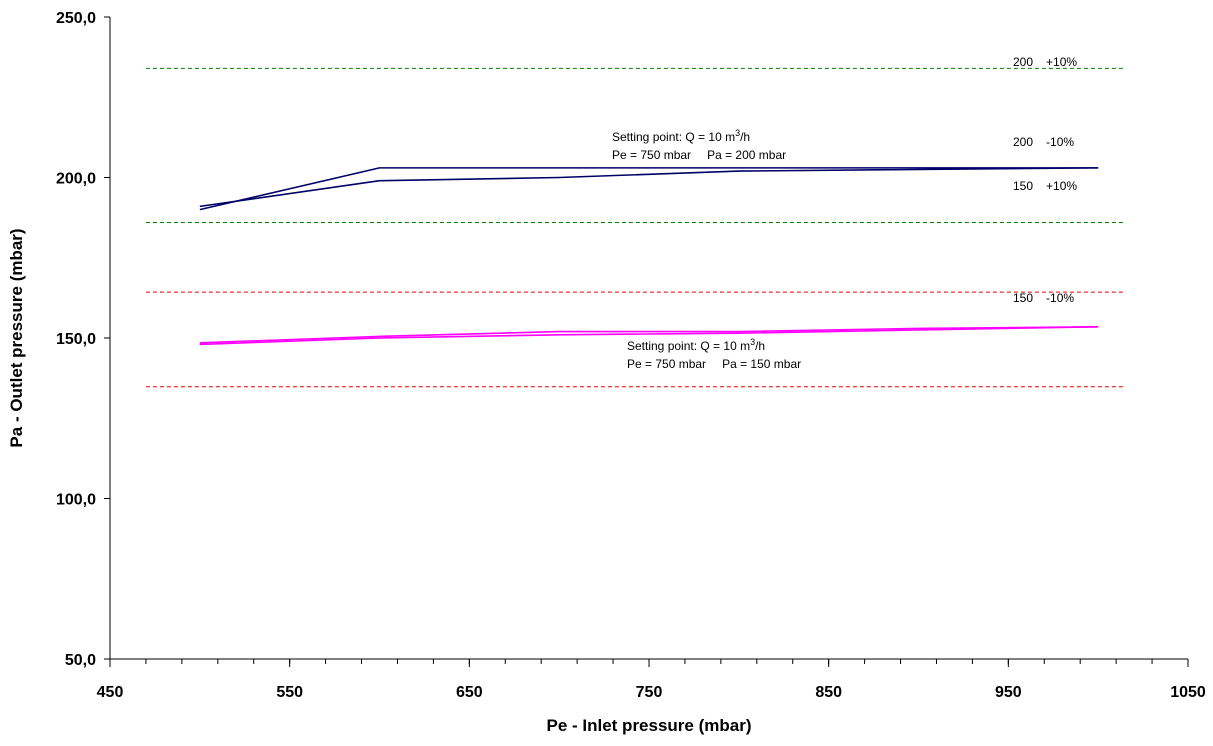 This screenshot has height=746, width=1213. What do you see at coordinates (761, 364) in the screenshot?
I see `outlet-pressure-text: Pa = 150 mbar` at bounding box center [761, 364].